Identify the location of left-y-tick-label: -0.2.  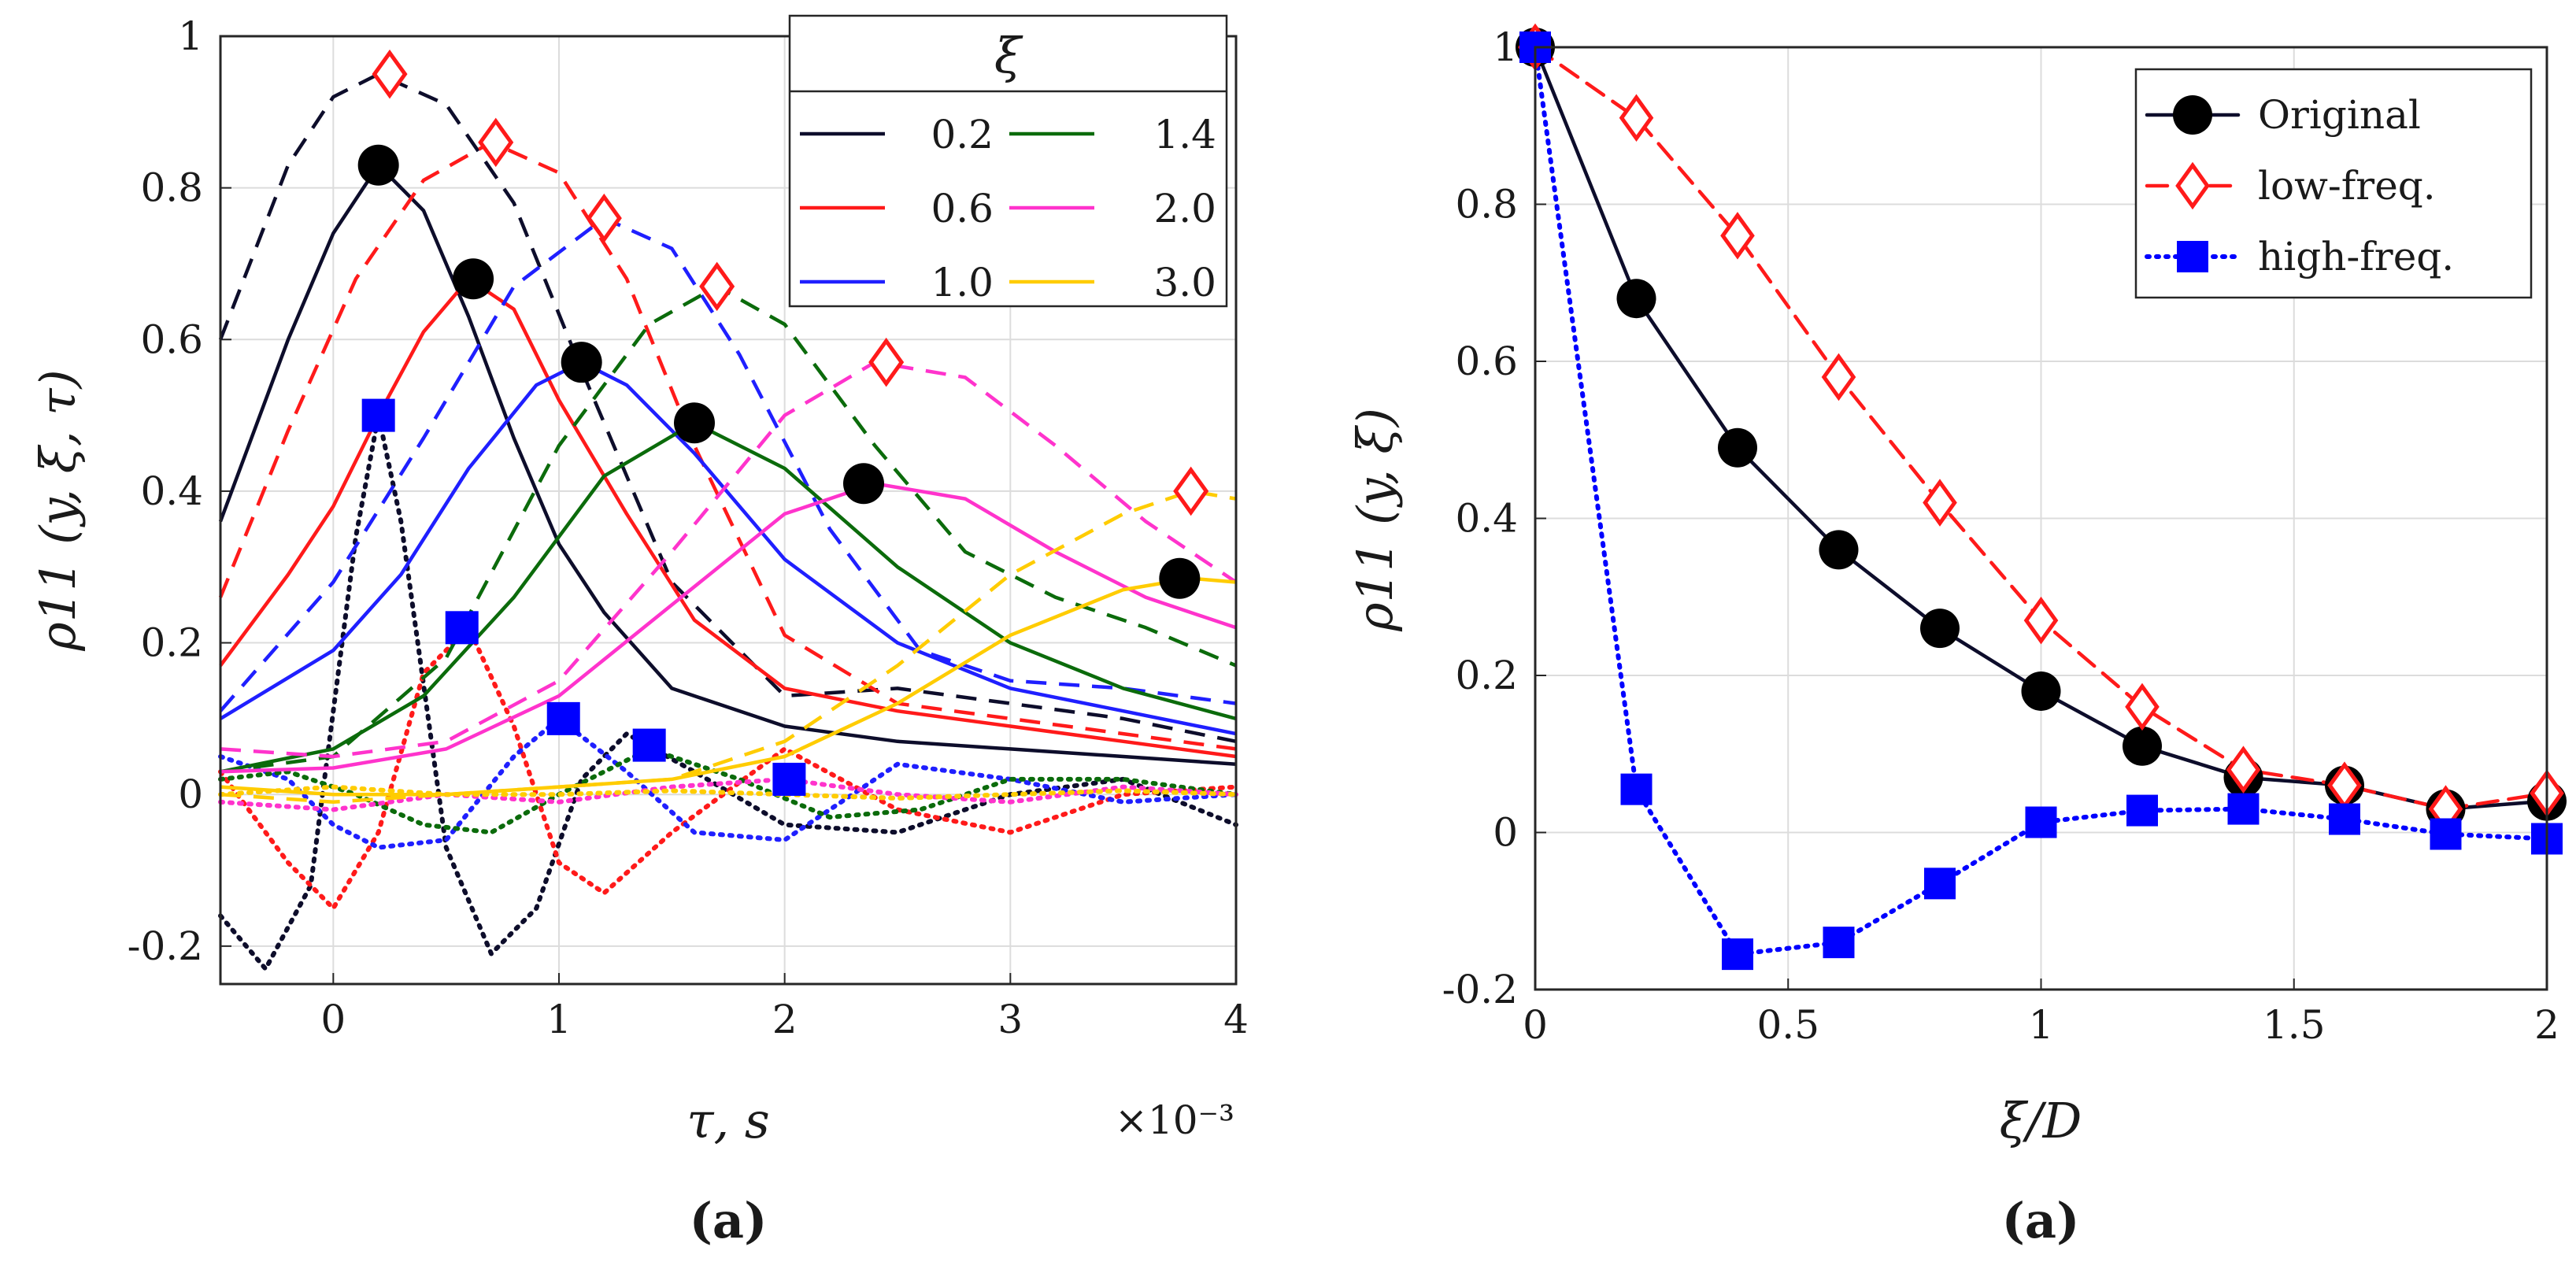
(165, 946).